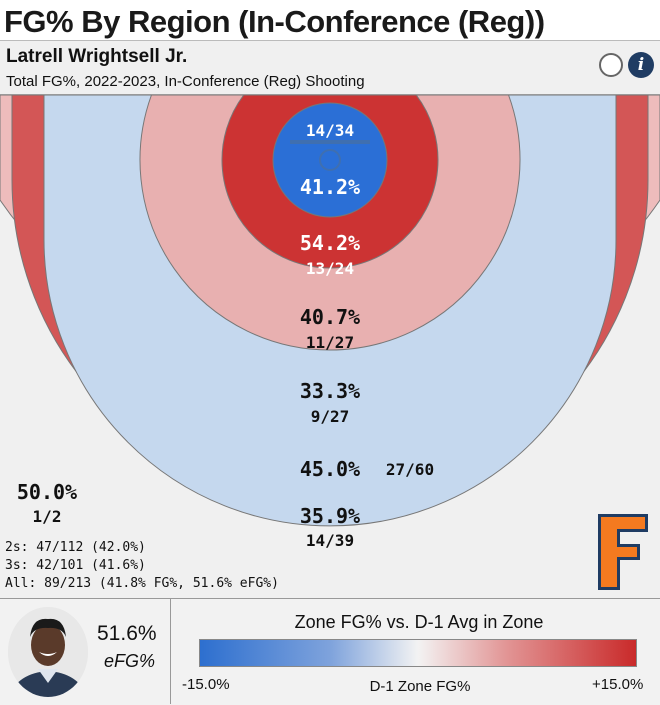 The width and height of the screenshot is (660, 705). I want to click on label-short-mid-made-att: 11/27, so click(330, 342).